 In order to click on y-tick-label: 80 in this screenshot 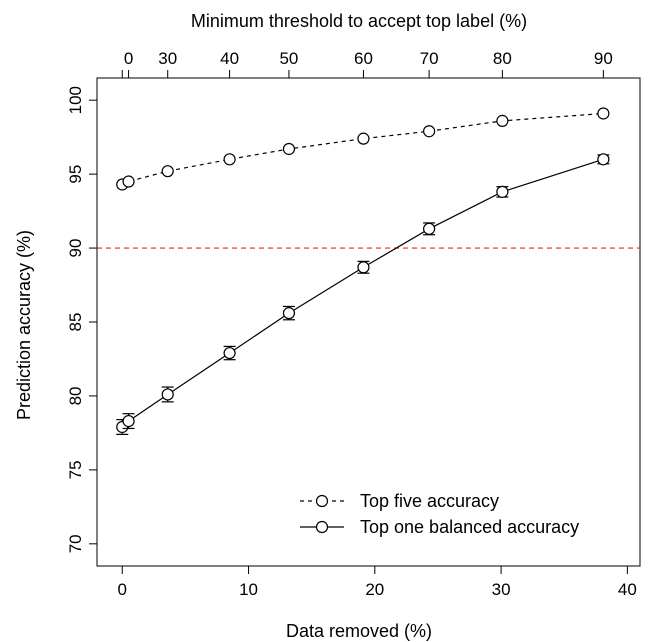, I will do `click(75, 395)`.